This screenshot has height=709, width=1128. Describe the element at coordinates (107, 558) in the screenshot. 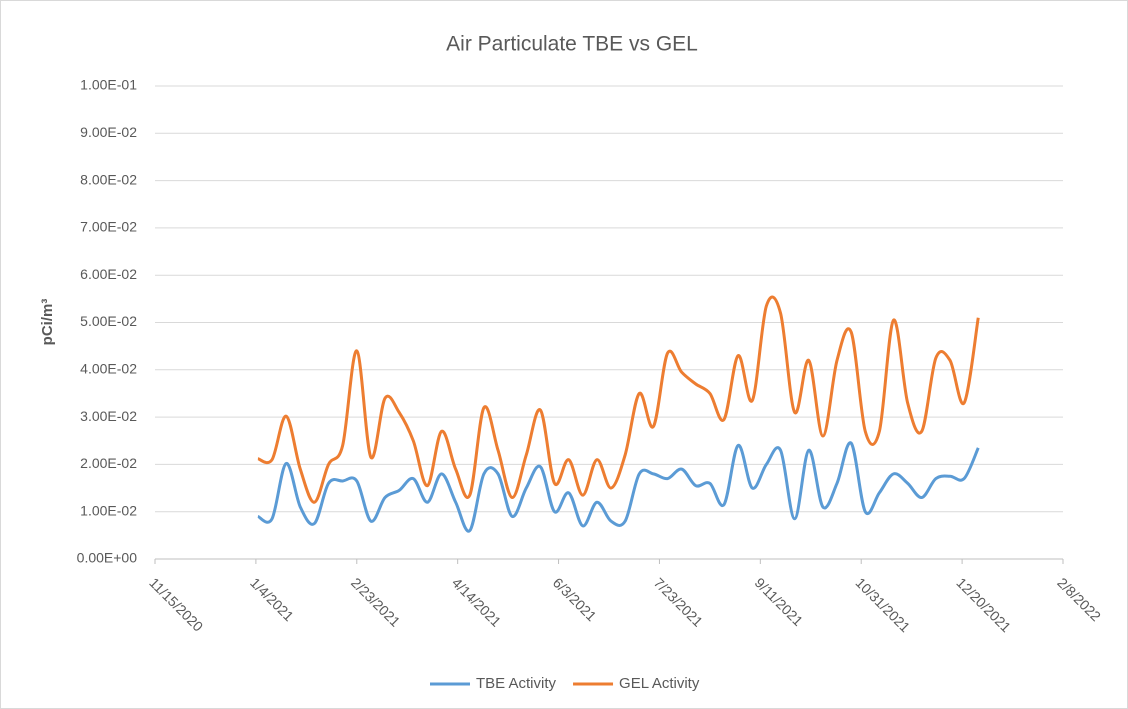

I see `y-tick-label: 0.00E+00` at that location.